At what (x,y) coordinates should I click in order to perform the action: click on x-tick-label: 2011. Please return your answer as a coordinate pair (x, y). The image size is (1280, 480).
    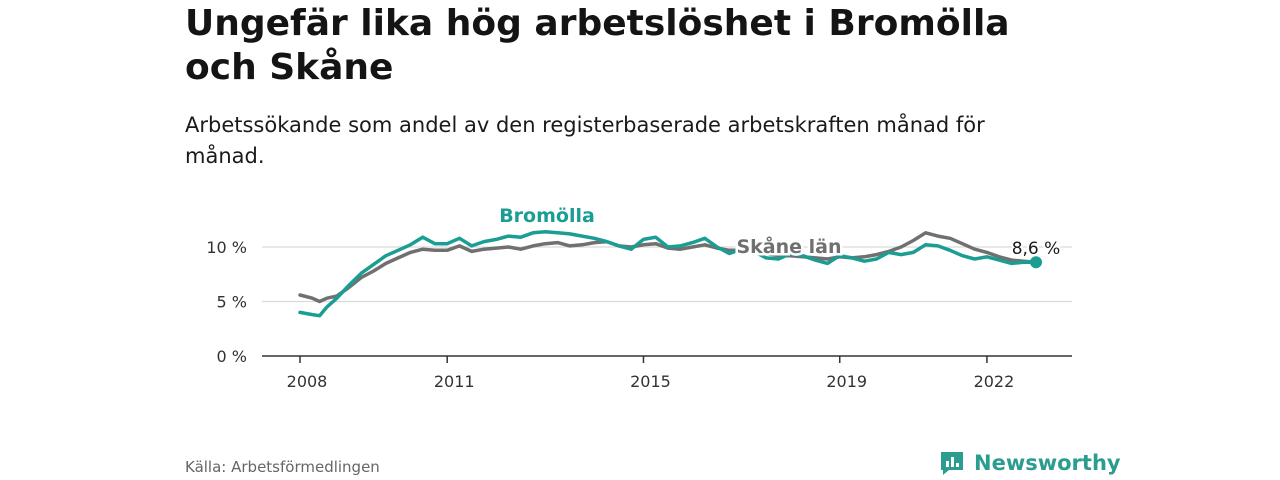
    Looking at the image, I should click on (454, 381).